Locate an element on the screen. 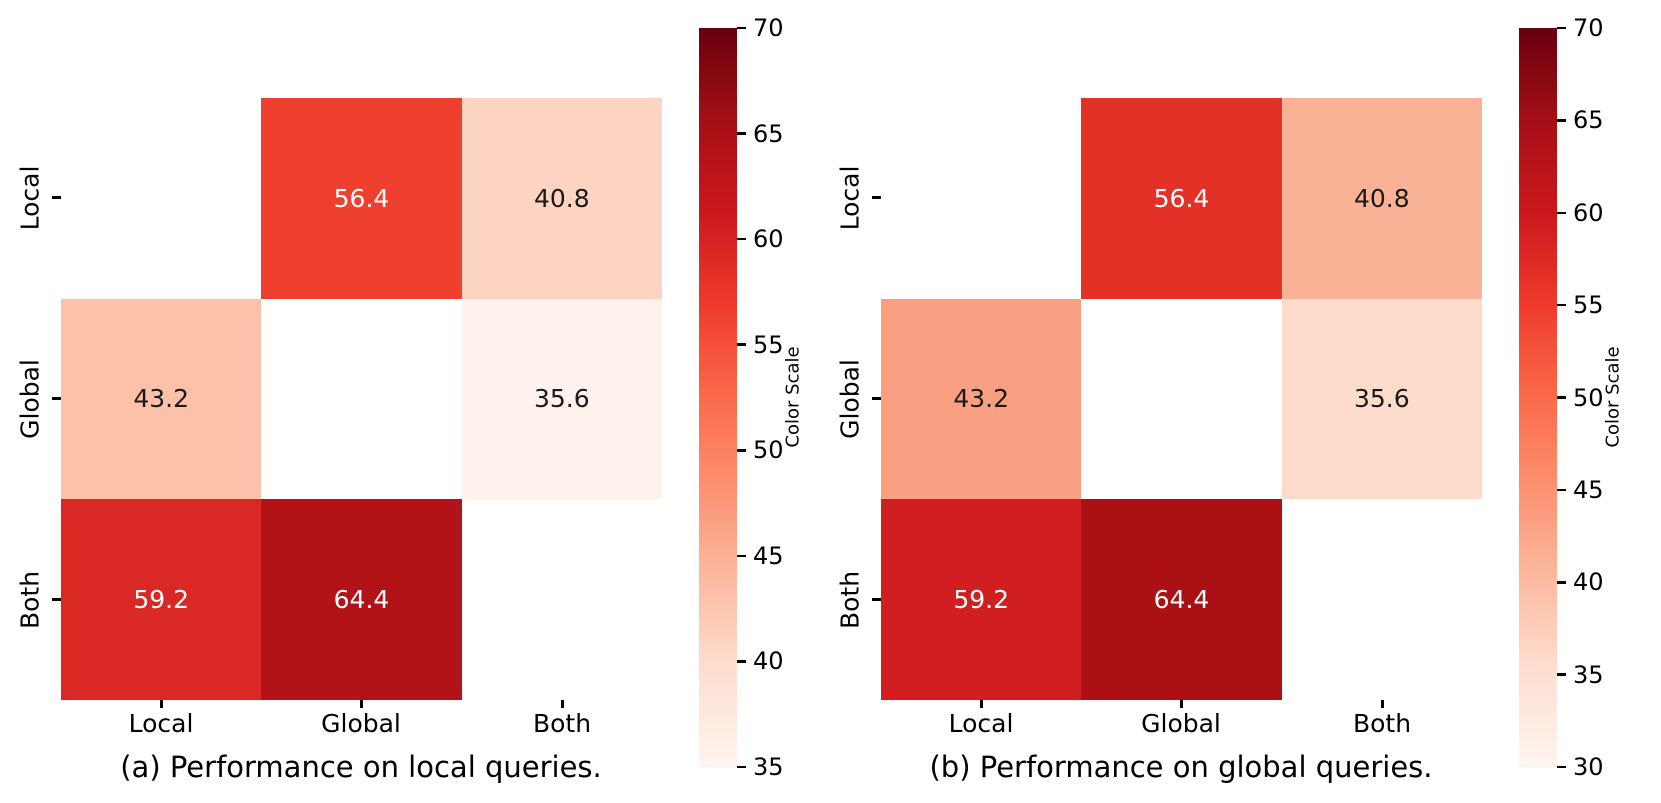 This screenshot has height=803, width=1661. x-axis-label-b-both: Both is located at coordinates (1382, 723).